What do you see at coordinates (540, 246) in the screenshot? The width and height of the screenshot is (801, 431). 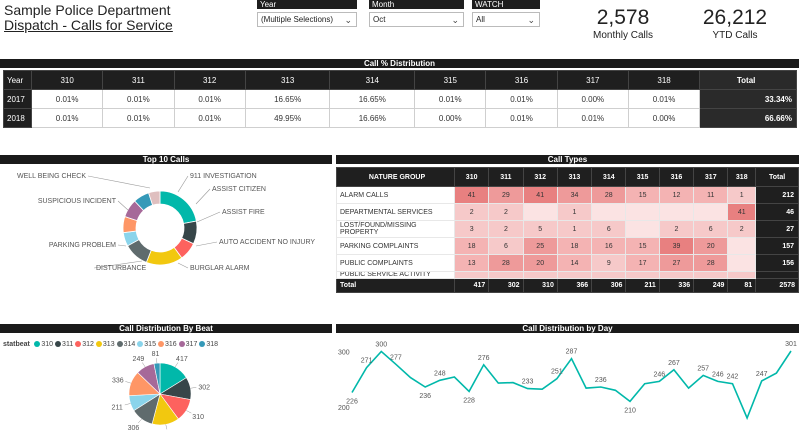 I see `table-cell: 25` at bounding box center [540, 246].